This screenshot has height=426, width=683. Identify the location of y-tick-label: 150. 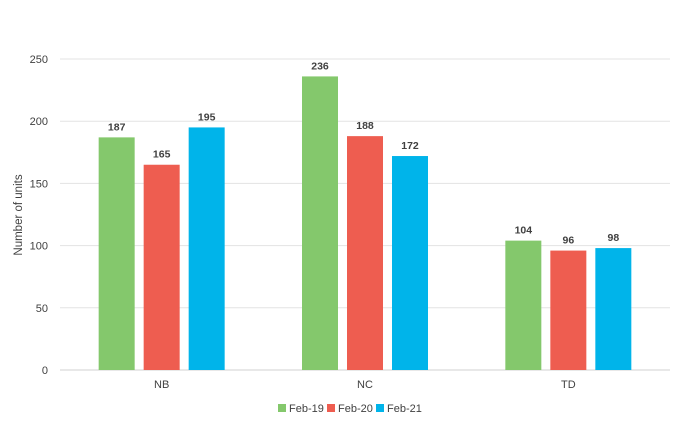
(39, 184).